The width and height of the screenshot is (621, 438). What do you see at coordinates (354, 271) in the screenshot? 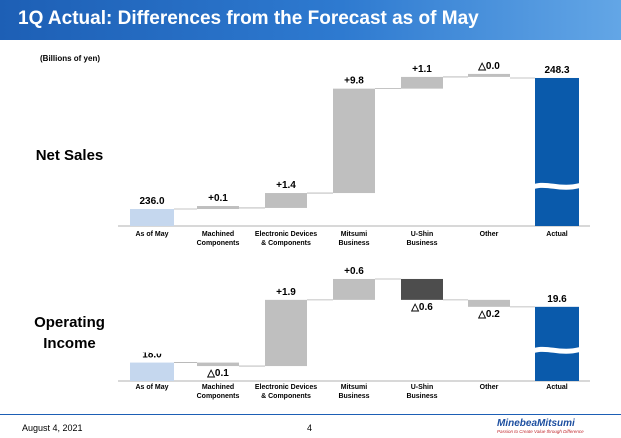
I see `operating-income-value-delta-3: +0.6` at bounding box center [354, 271].